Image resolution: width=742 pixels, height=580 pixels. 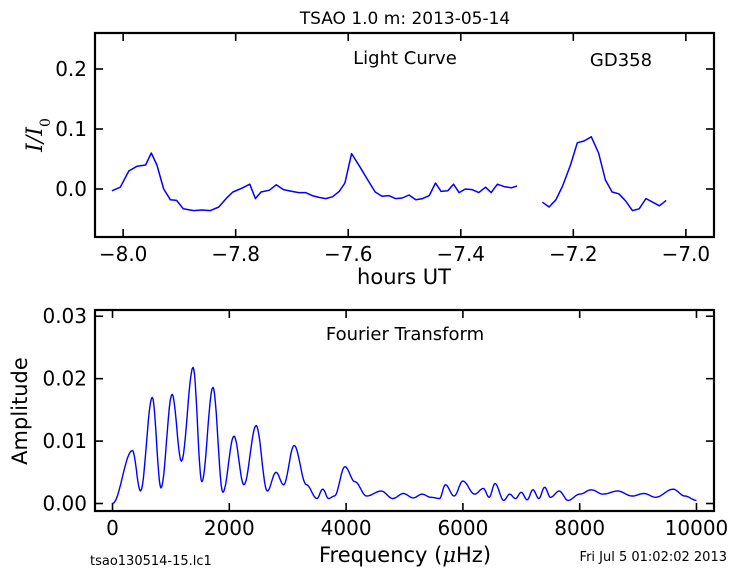 I want to click on fourier-y-axis-label: Amplitude, so click(x=20, y=411).